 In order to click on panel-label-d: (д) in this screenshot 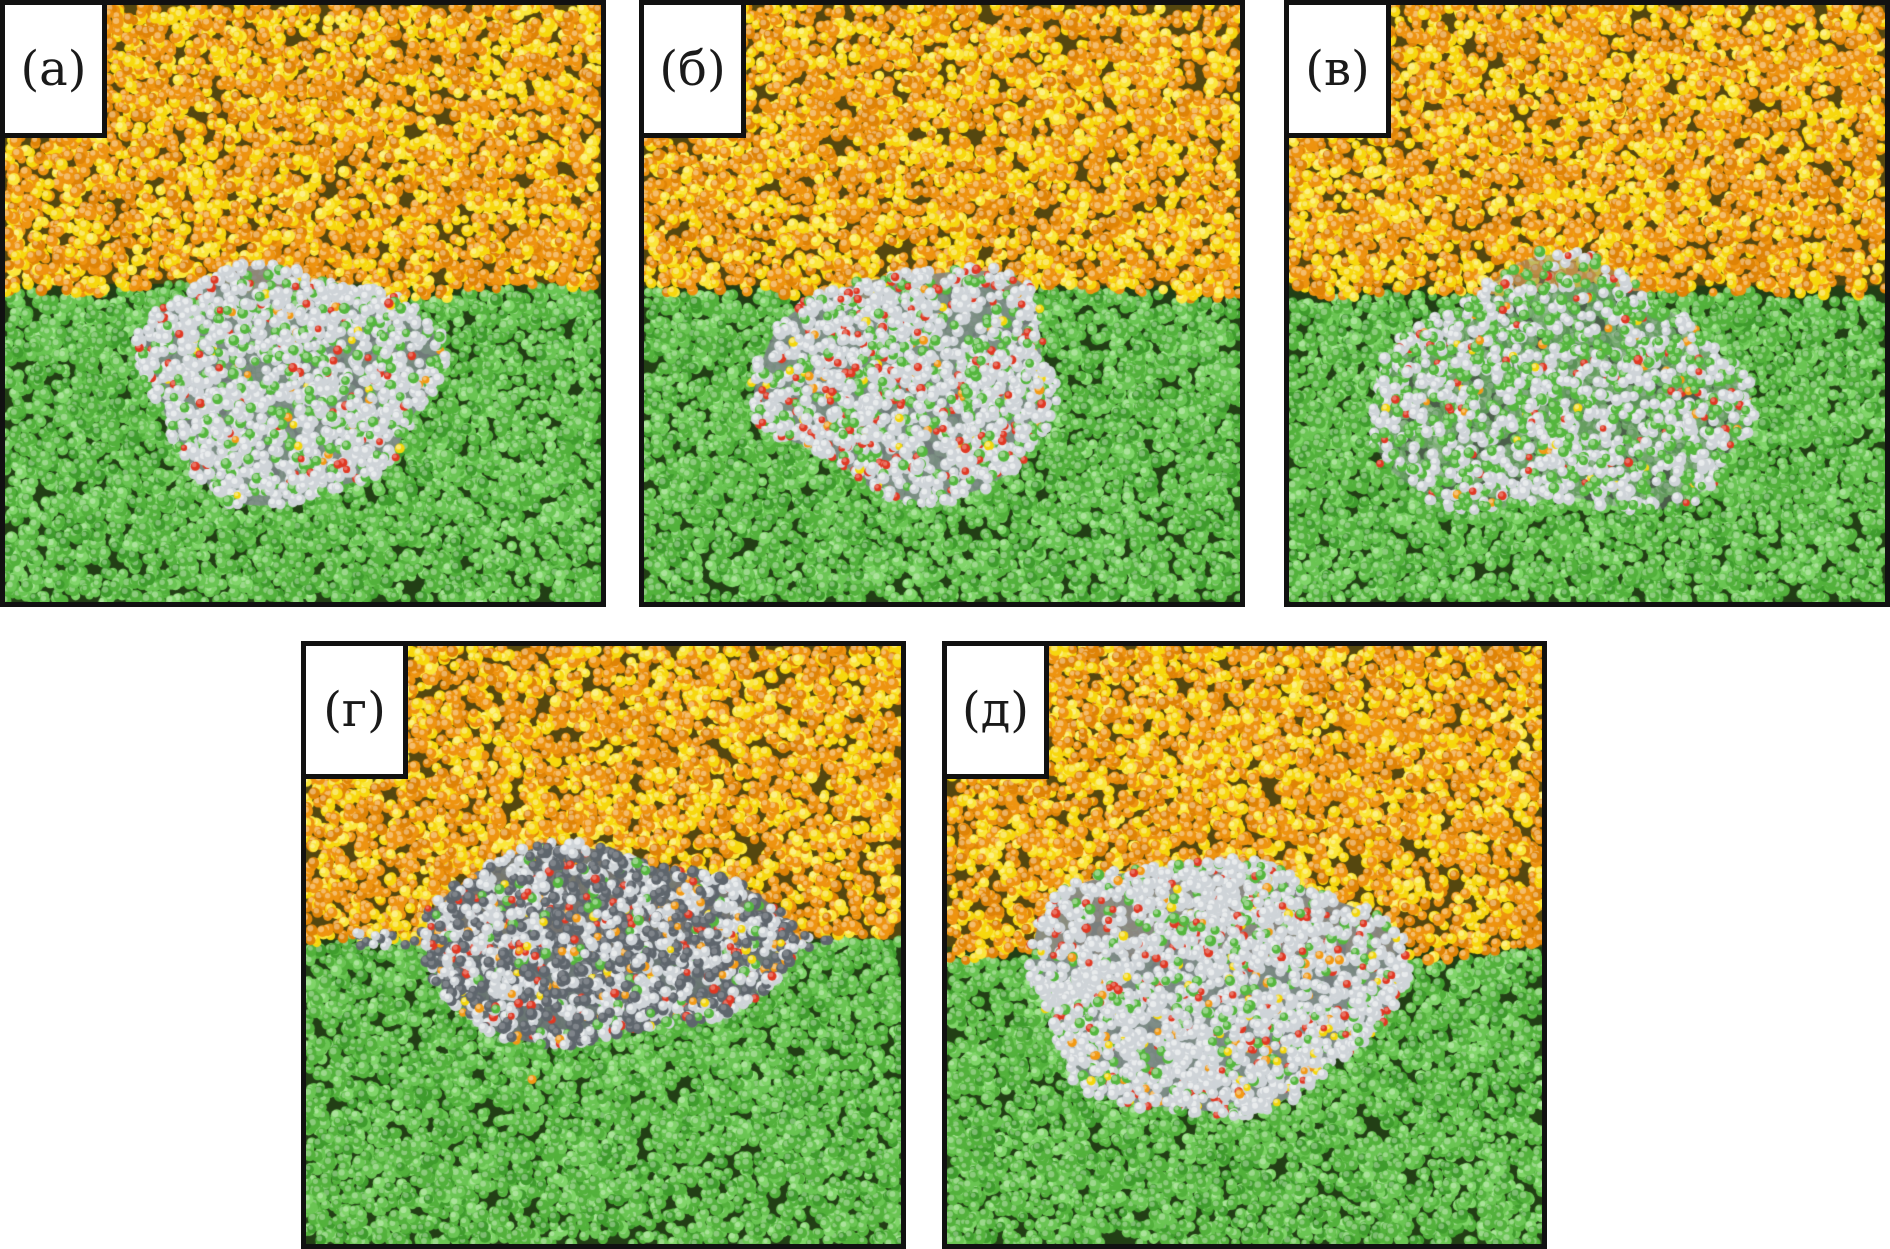, I will do `click(995, 710)`.